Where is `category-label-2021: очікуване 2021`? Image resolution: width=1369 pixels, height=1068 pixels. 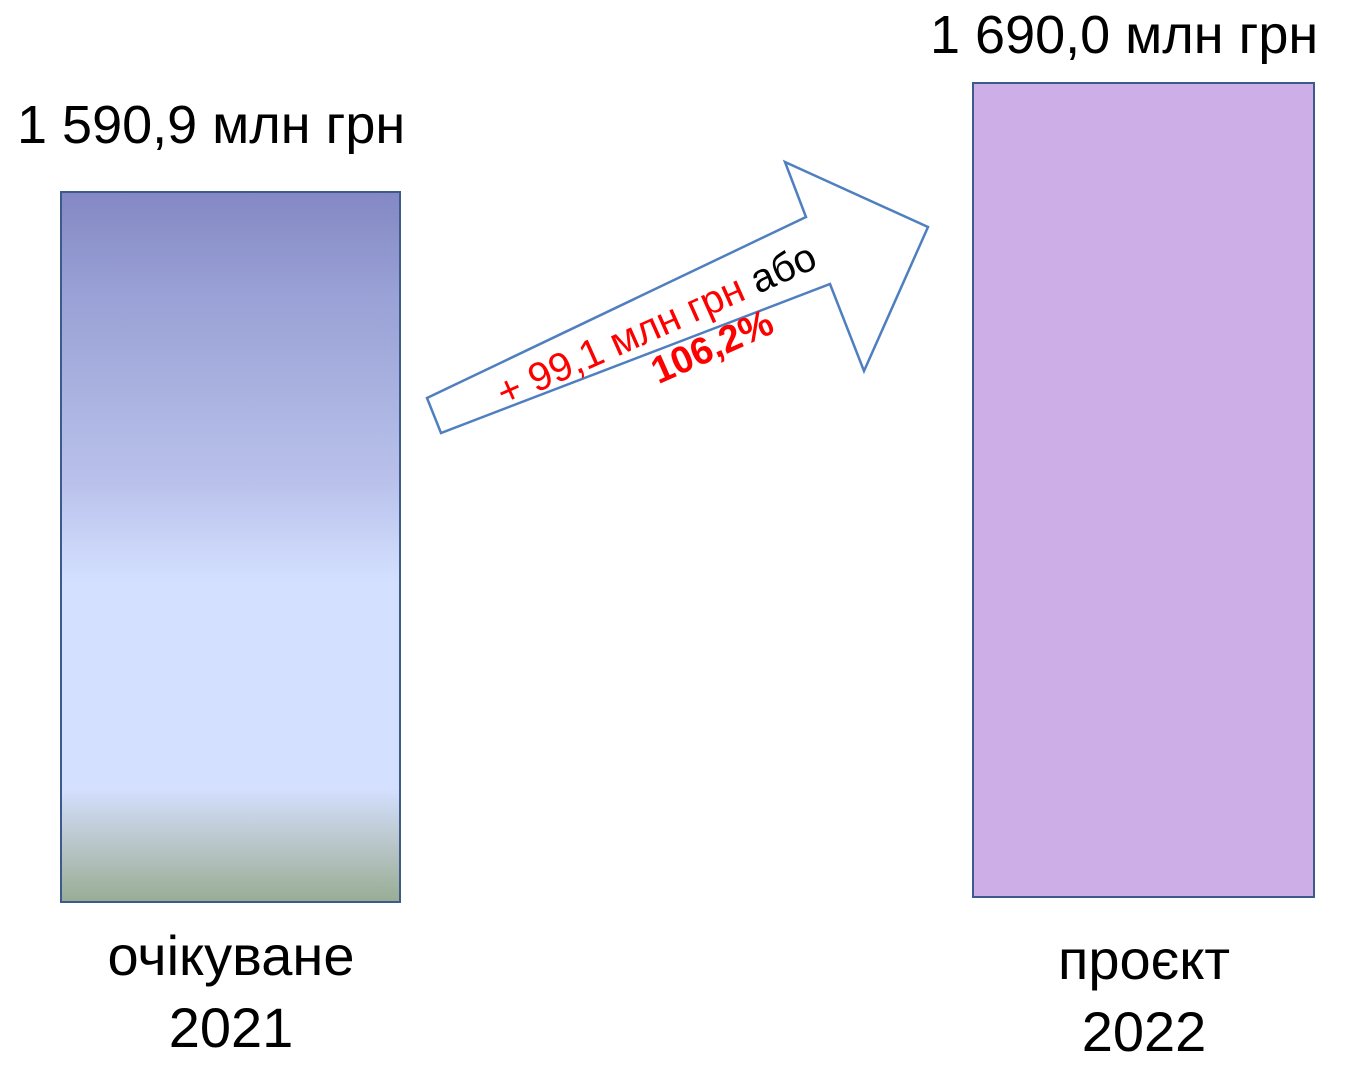
category-label-2021: очікуване 2021 is located at coordinates (231, 992).